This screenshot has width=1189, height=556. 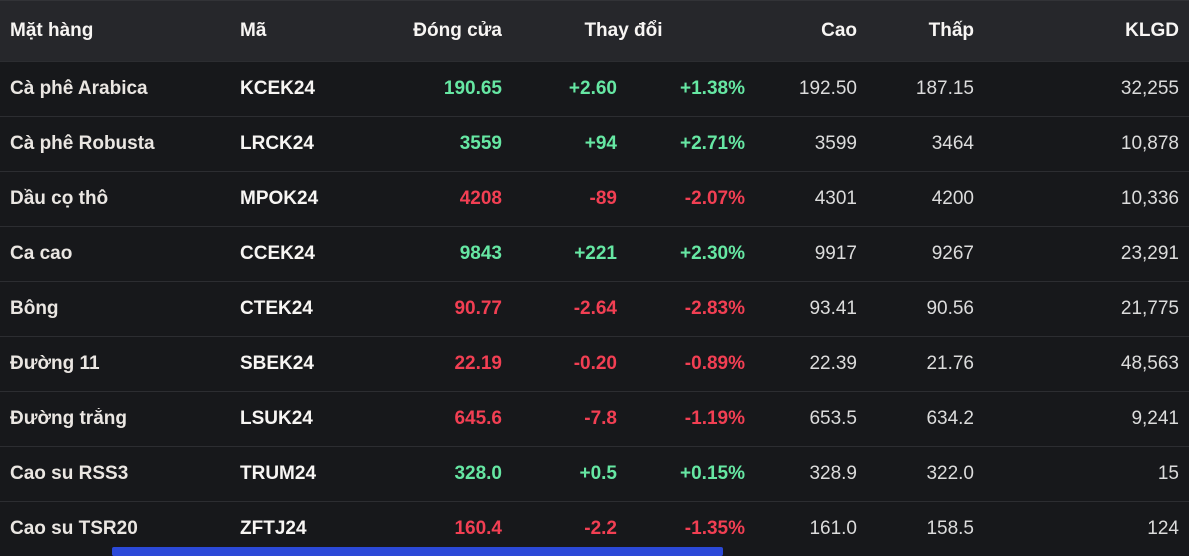 What do you see at coordinates (1149, 363) in the screenshot?
I see `volume: 48,563` at bounding box center [1149, 363].